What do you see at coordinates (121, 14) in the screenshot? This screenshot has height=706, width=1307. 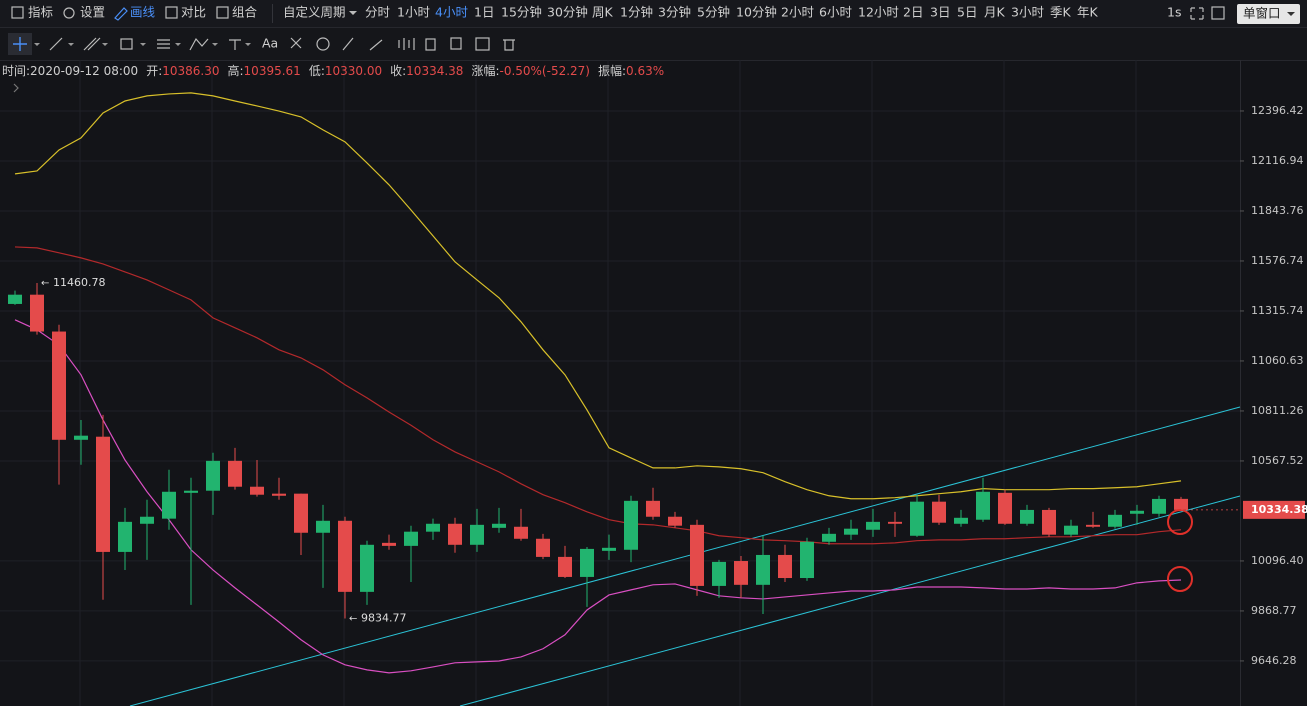 I see `draw-icon` at bounding box center [121, 14].